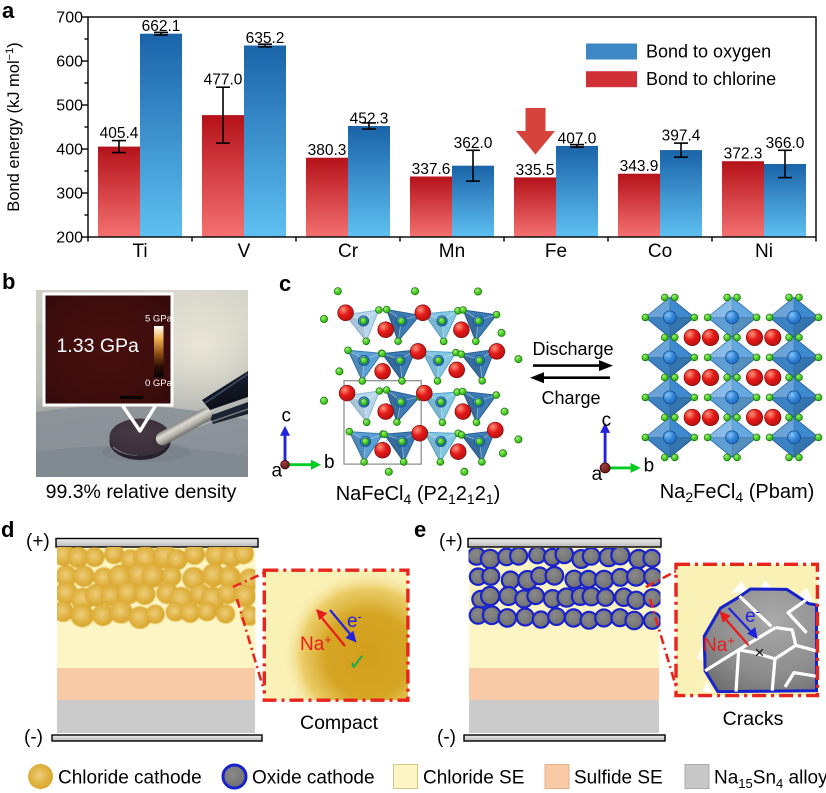 The image size is (826, 793). What do you see at coordinates (473, 778) in the screenshot?
I see `svg-text: Chloride SE` at bounding box center [473, 778].